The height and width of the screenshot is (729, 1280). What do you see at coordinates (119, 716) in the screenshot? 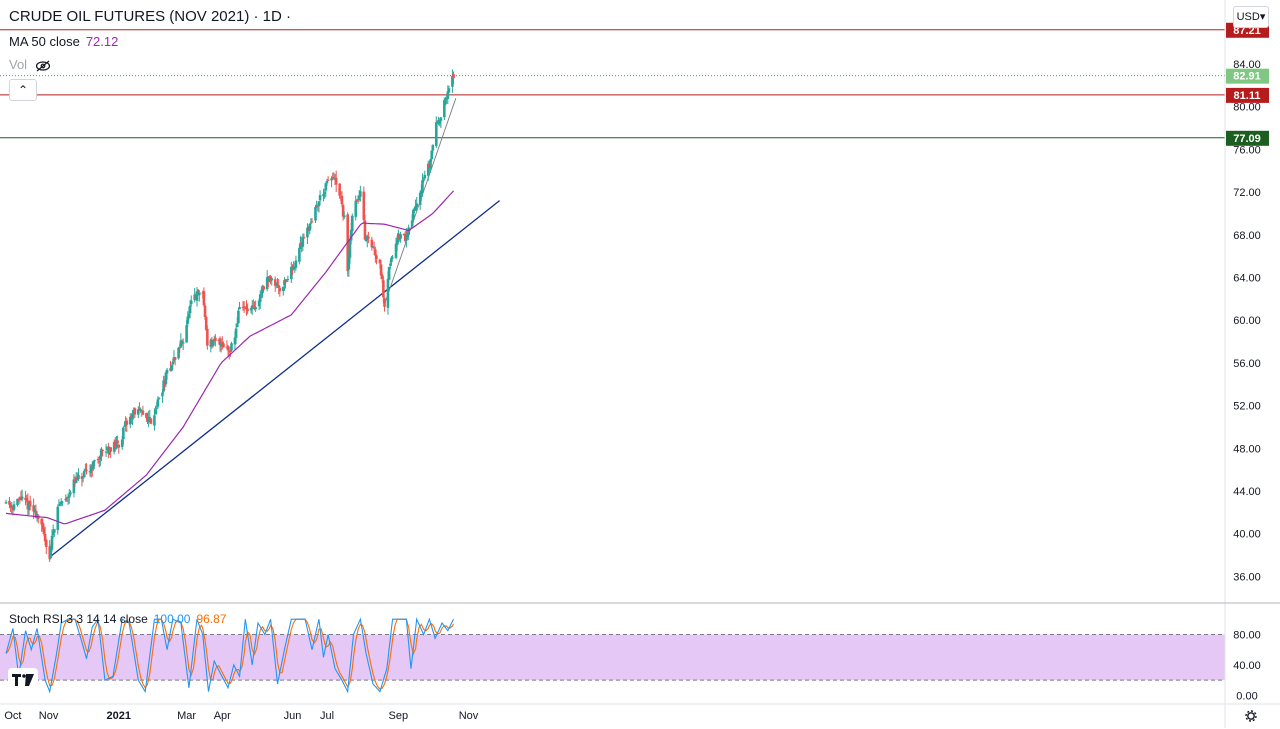
I see `time-tick-label: 2021` at bounding box center [119, 716].